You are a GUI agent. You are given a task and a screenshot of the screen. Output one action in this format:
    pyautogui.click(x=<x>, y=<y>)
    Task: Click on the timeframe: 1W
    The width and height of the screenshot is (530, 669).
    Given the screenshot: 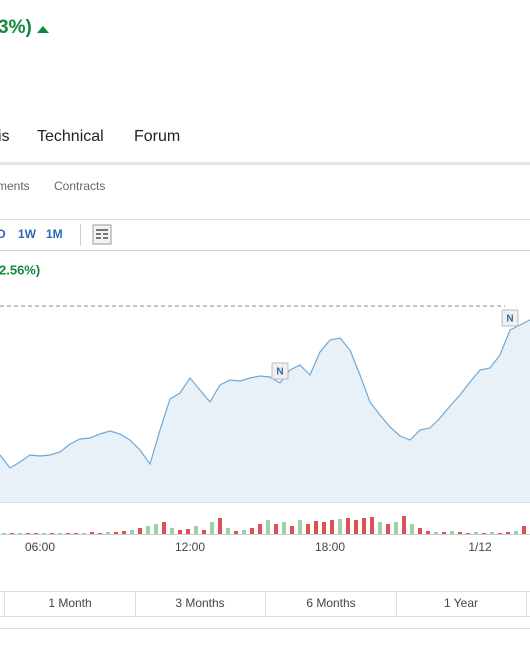 What is the action you would take?
    pyautogui.click(x=27, y=234)
    